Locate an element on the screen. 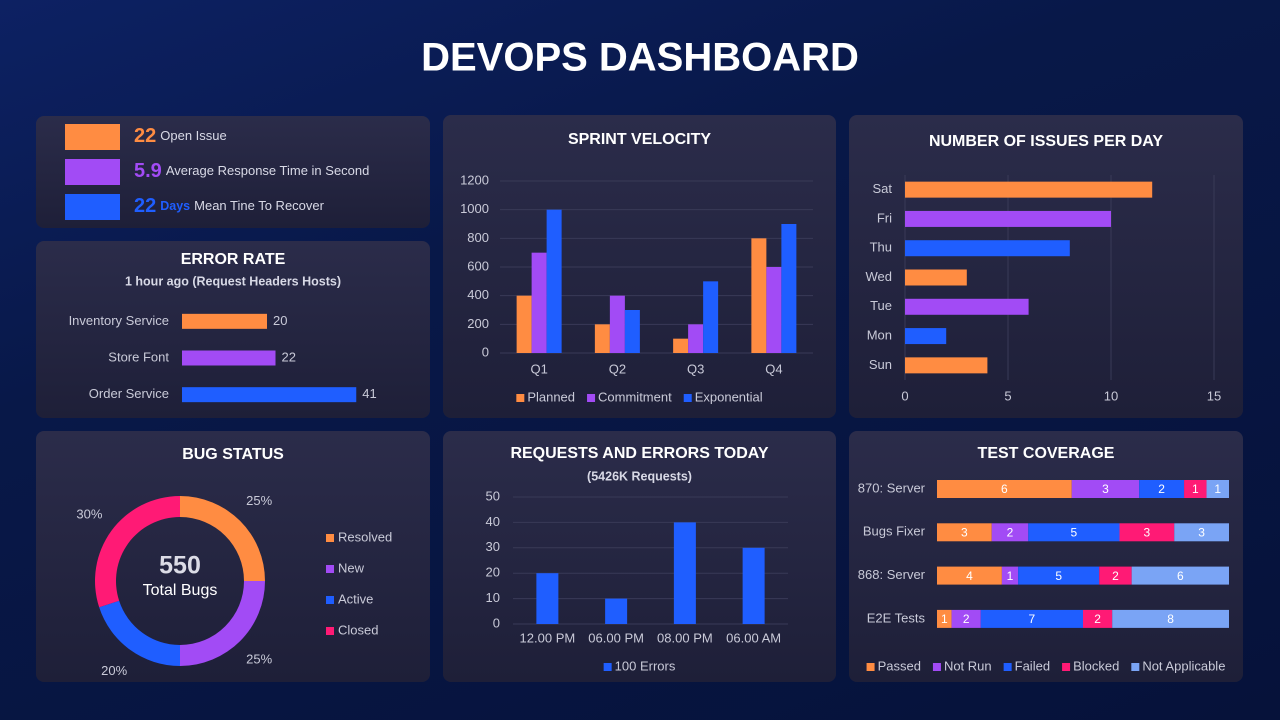 This screenshot has width=1280, height=720. data-label: 5 is located at coordinates (1074, 532).